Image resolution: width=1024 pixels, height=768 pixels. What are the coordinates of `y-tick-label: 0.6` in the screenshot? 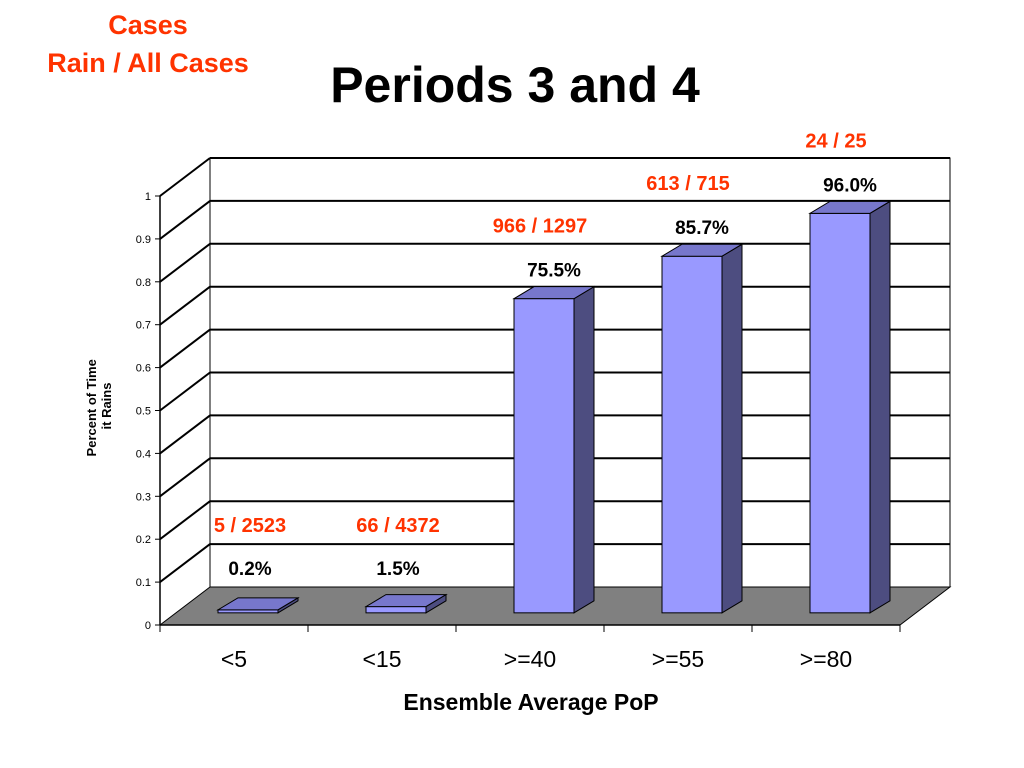 It's located at (143, 369).